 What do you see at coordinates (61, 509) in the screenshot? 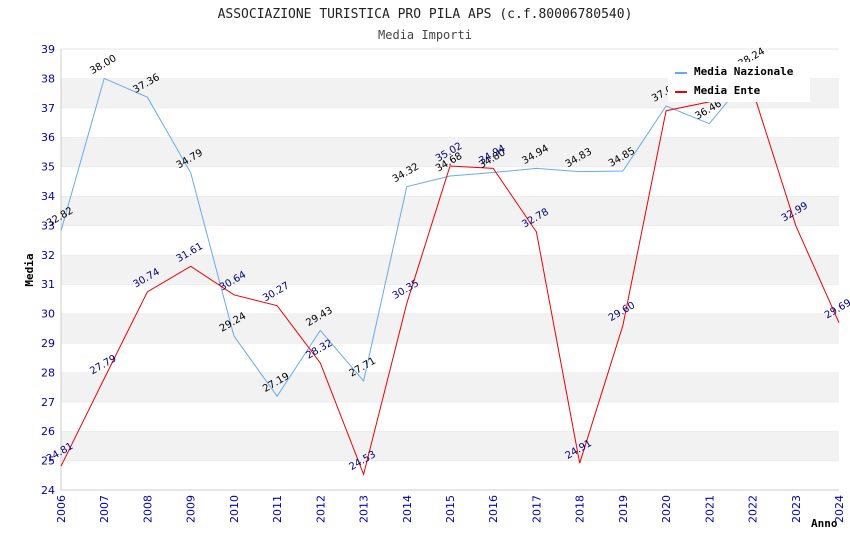
I see `x-tick-label: 2006` at bounding box center [61, 509].